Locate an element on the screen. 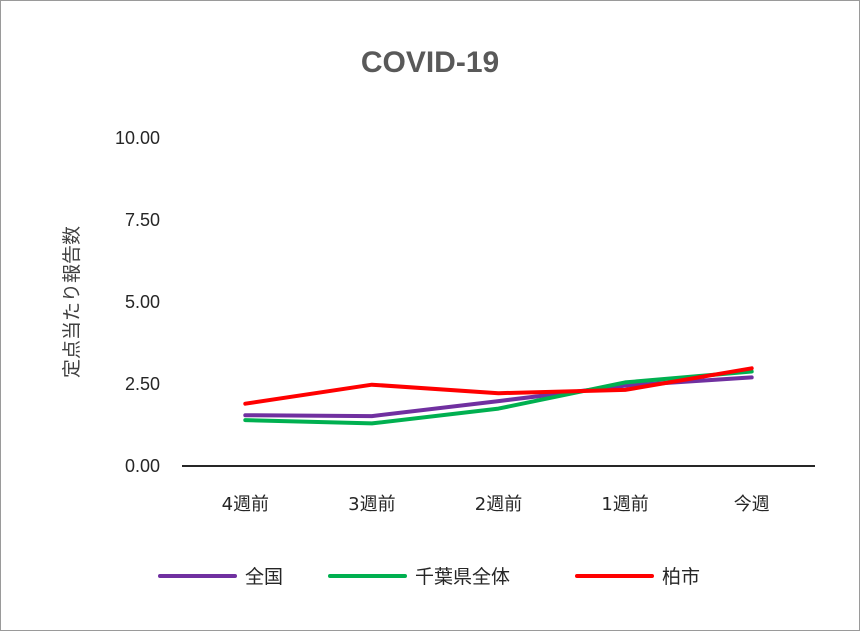 This screenshot has height=631, width=860. legend: 全国 千葉県全体 柏市 is located at coordinates (429, 577).